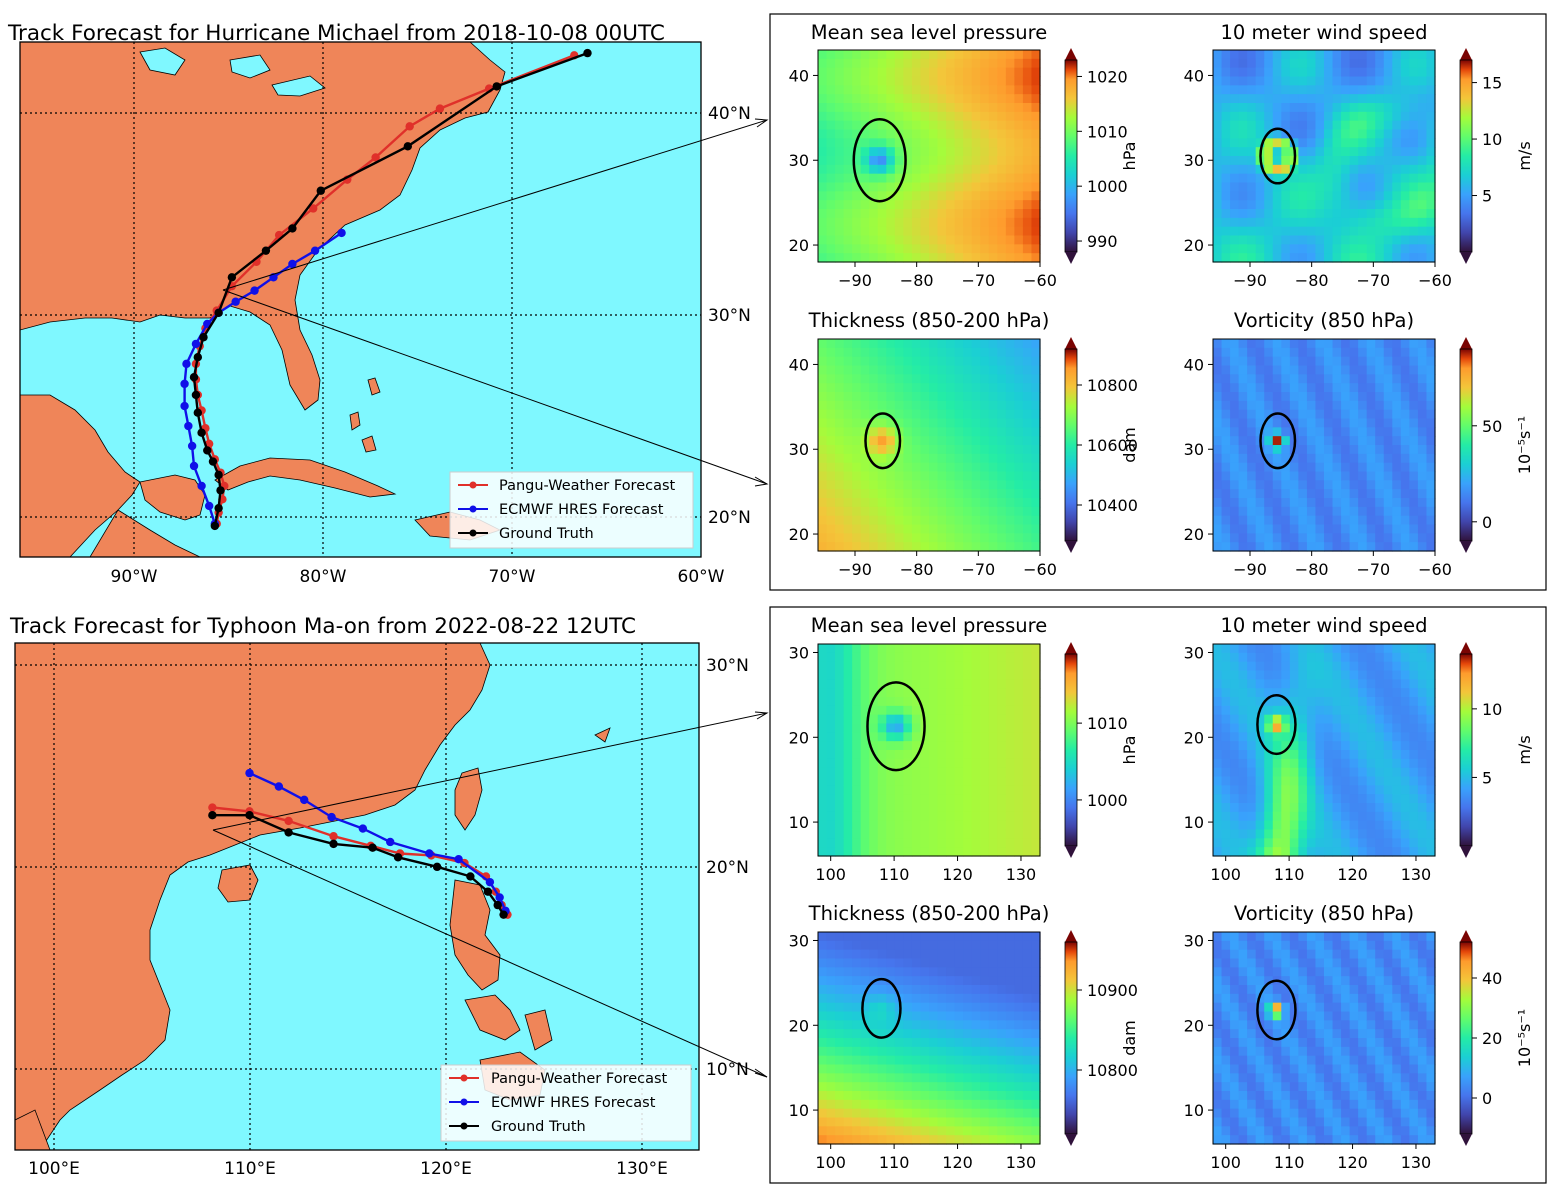 This screenshot has width=1568, height=1200. What do you see at coordinates (1487, 777) in the screenshot?
I see `colorbar-tick: 5` at bounding box center [1487, 777].